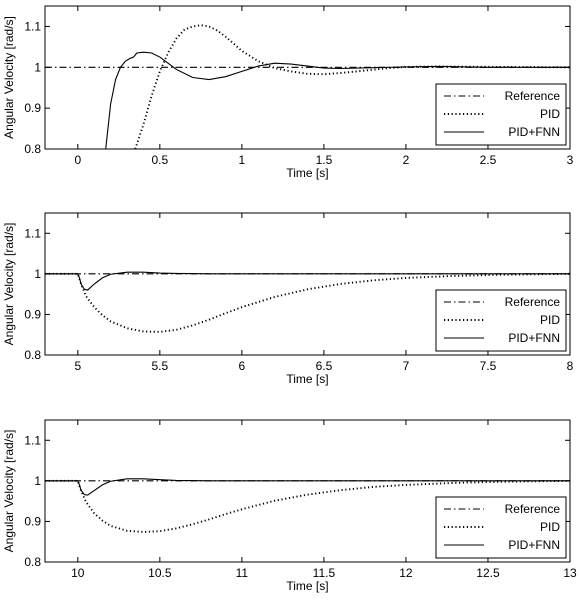 The width and height of the screenshot is (580, 600). What do you see at coordinates (324, 366) in the screenshot?
I see `x-tick-label: 6.5` at bounding box center [324, 366].